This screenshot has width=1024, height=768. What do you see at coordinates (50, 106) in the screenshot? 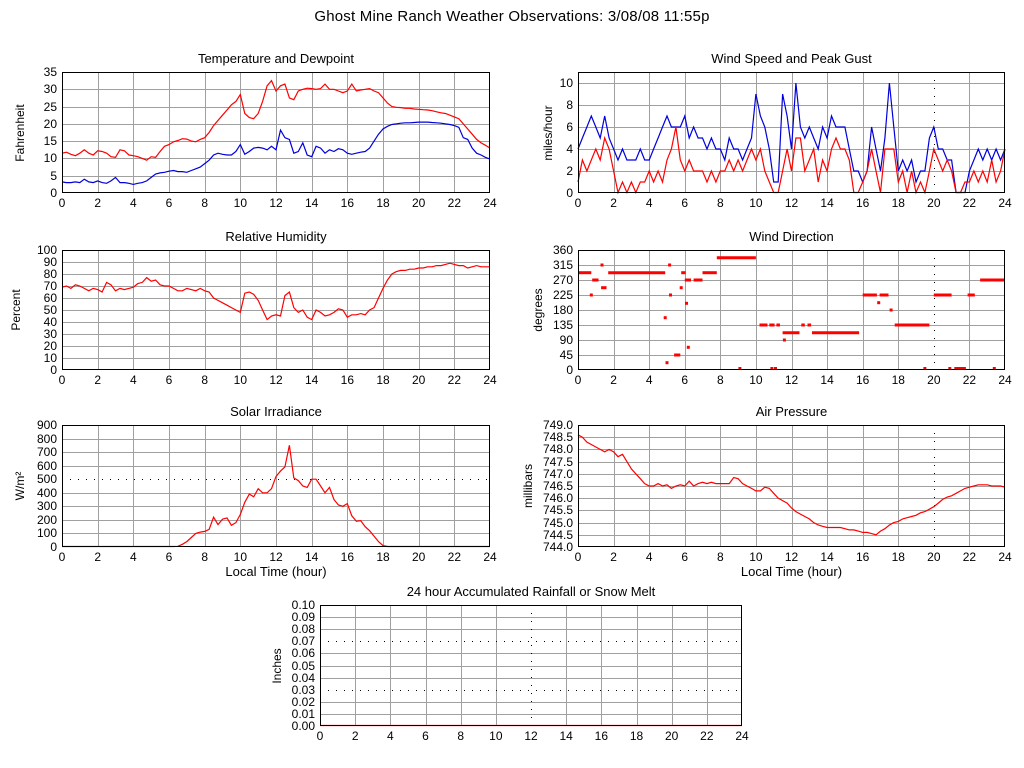
I see `y-tick-label: 25` at bounding box center [50, 106].